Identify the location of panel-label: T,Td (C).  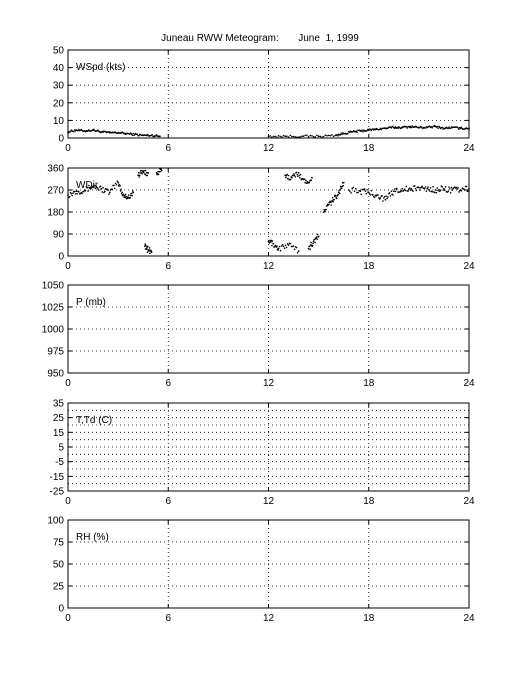
(94, 420).